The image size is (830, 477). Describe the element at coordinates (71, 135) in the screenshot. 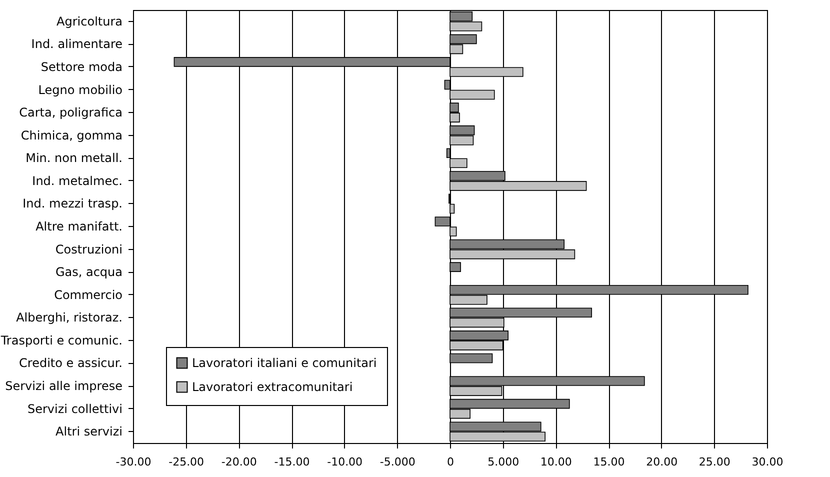

I see `y-tick-label: Chimica, gomma` at that location.